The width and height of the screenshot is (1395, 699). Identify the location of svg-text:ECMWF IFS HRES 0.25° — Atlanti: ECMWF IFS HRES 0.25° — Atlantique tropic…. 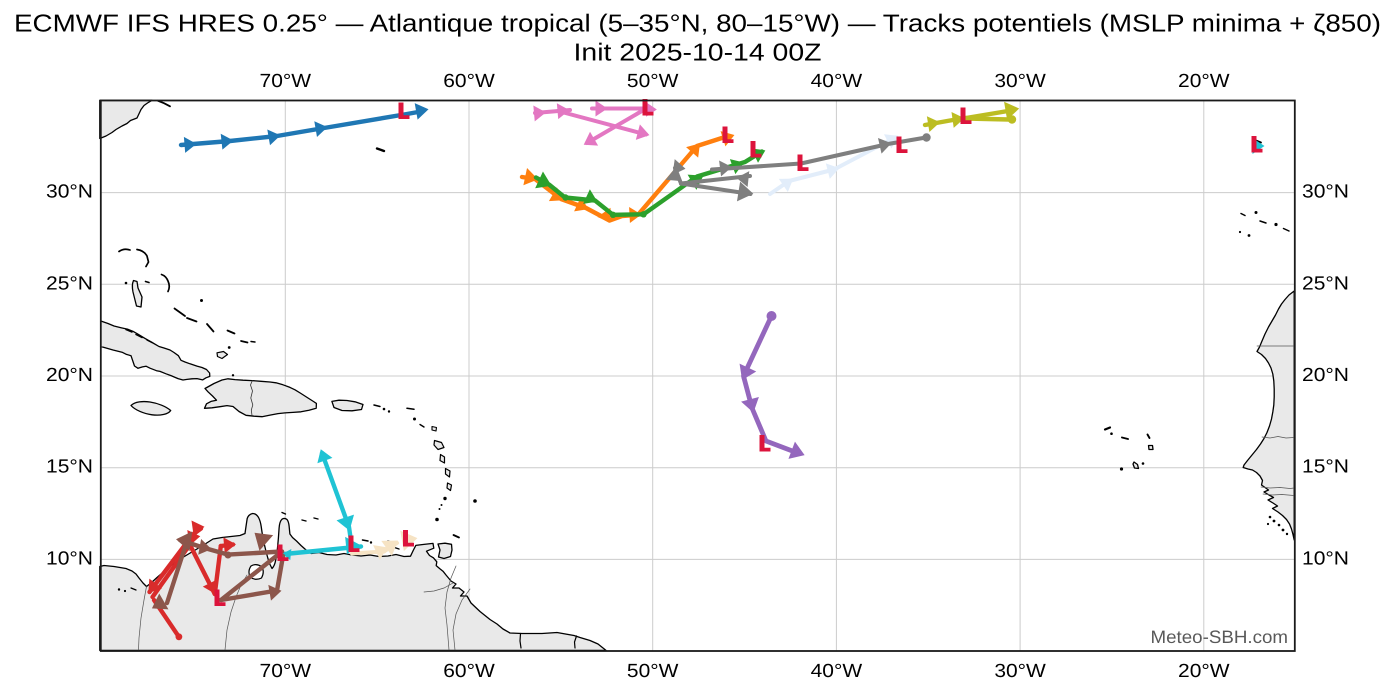
(697, 24).